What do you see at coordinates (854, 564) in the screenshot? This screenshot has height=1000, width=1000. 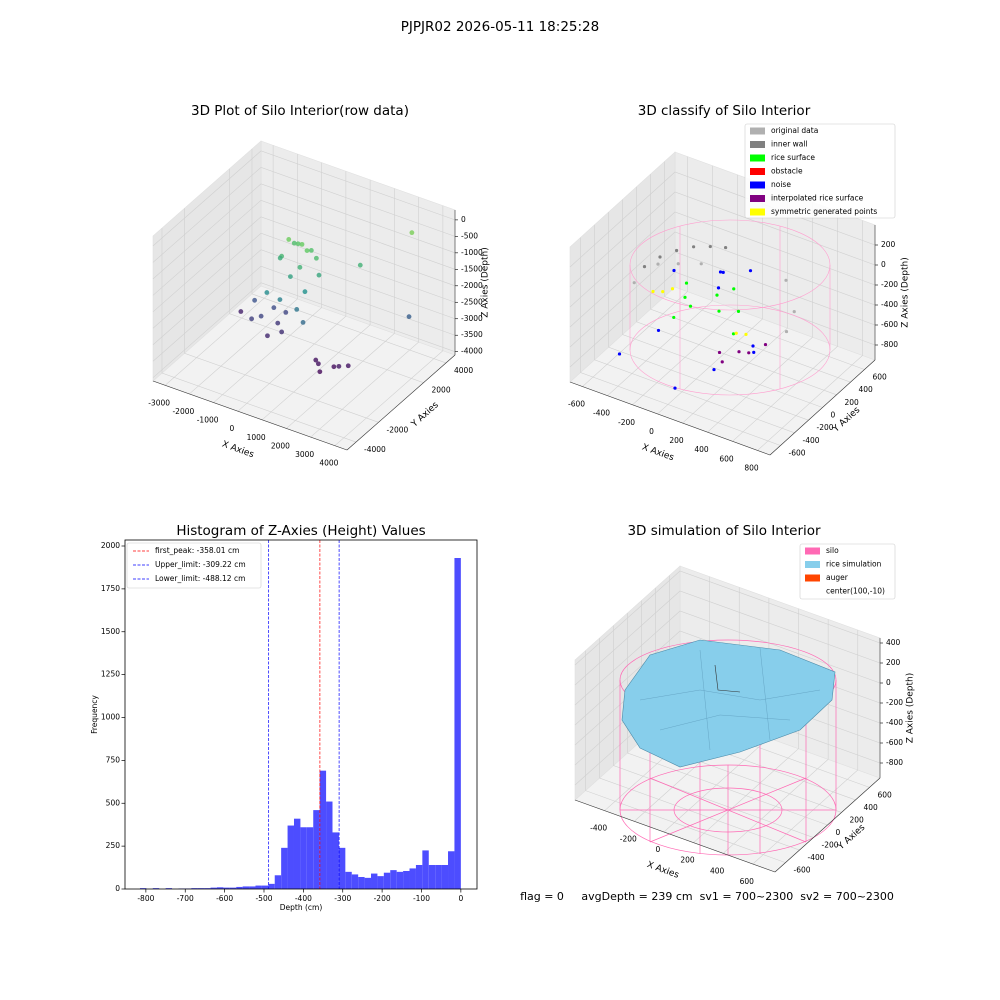 I see `legend-label: rice simulation` at bounding box center [854, 564].